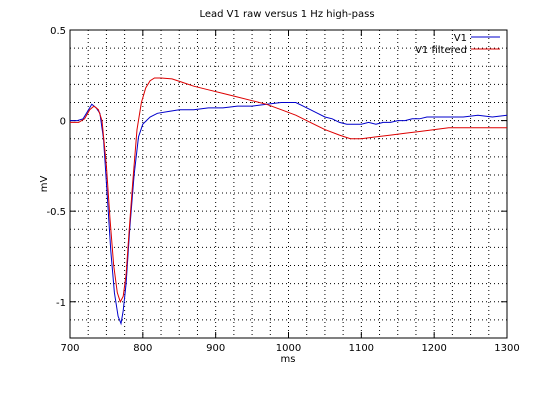  What do you see at coordinates (63, 122) in the screenshot?
I see `y-tick-label: 0` at bounding box center [63, 122].